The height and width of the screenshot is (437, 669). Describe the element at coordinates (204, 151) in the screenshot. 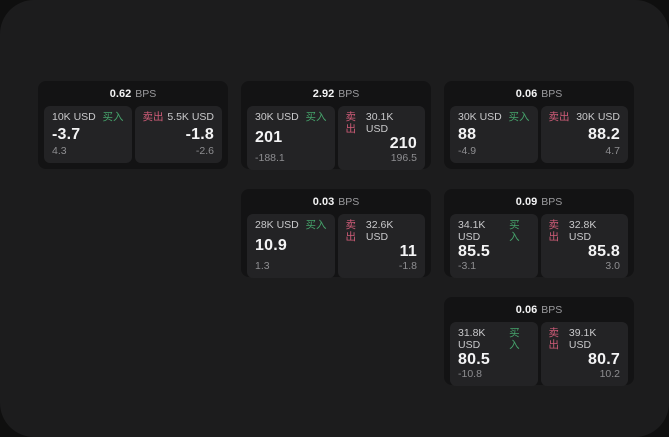

I see `sell-delta: -2.6` at that location.